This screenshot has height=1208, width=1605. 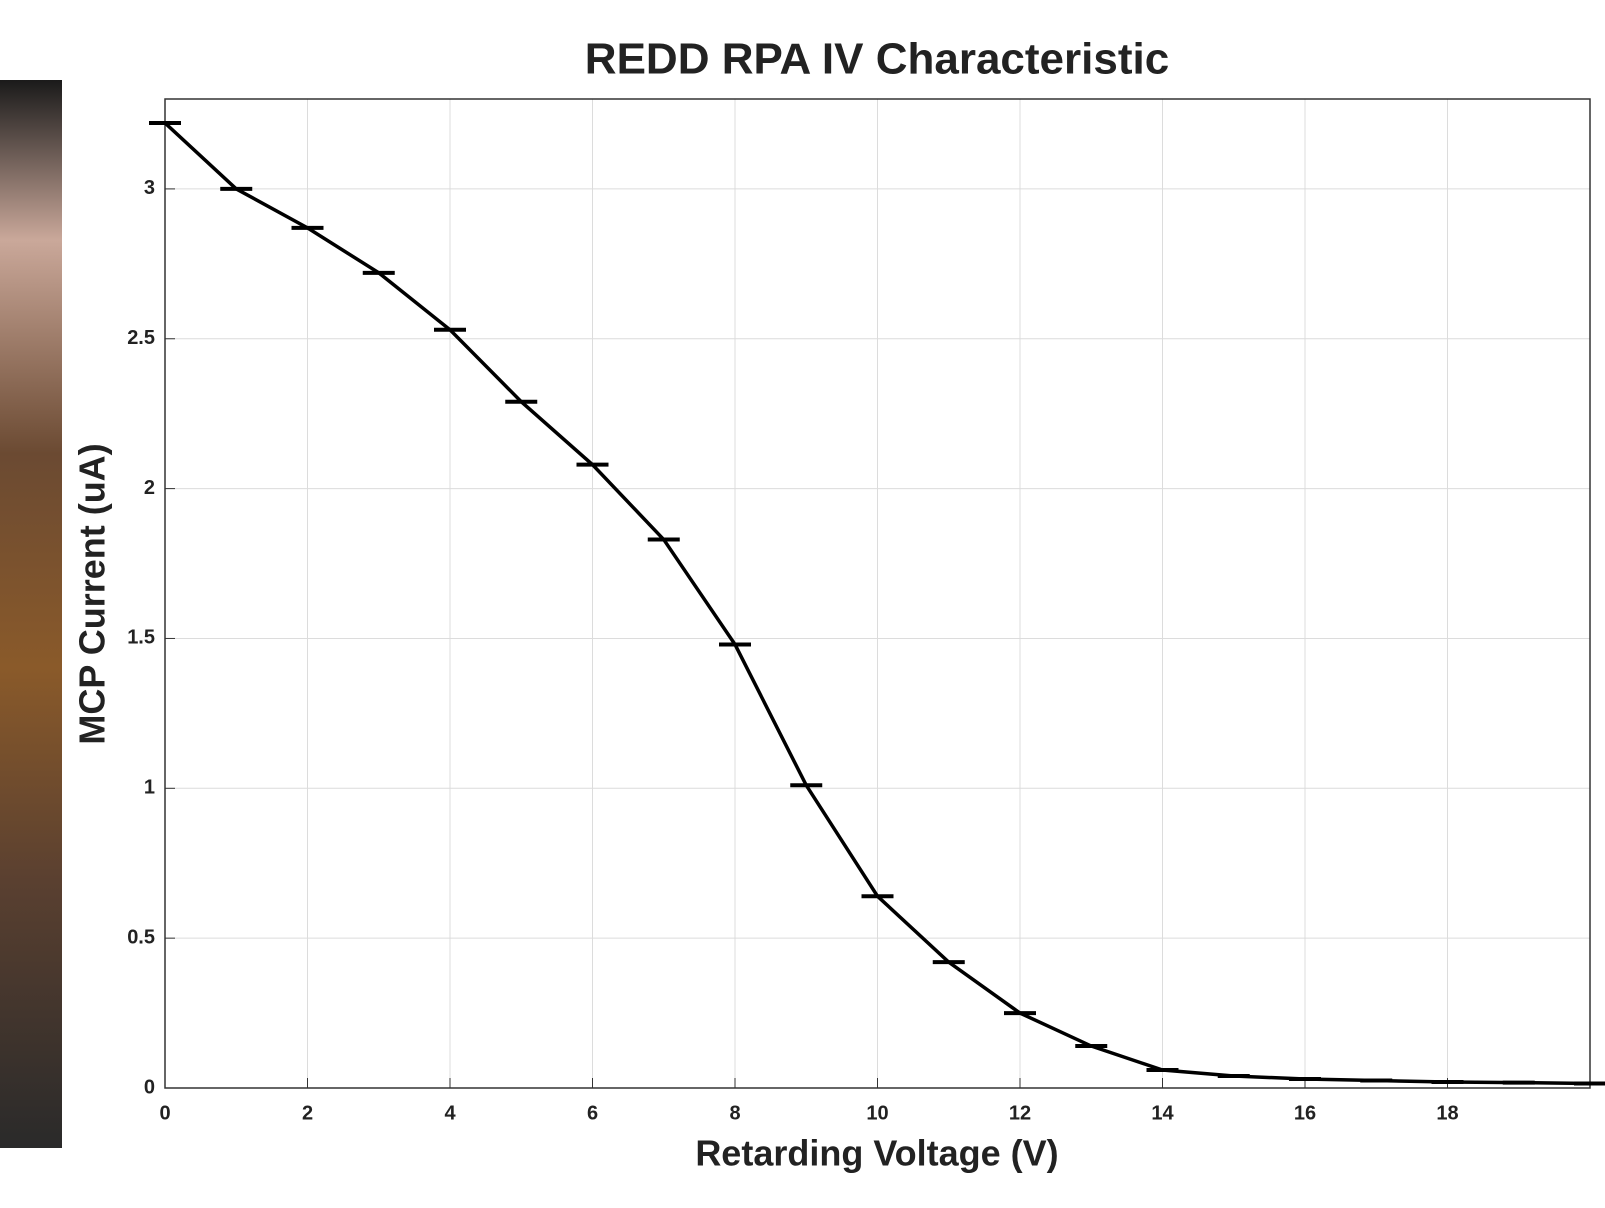 What do you see at coordinates (734, 1113) in the screenshot?
I see `x-tick-label: 8` at bounding box center [734, 1113].